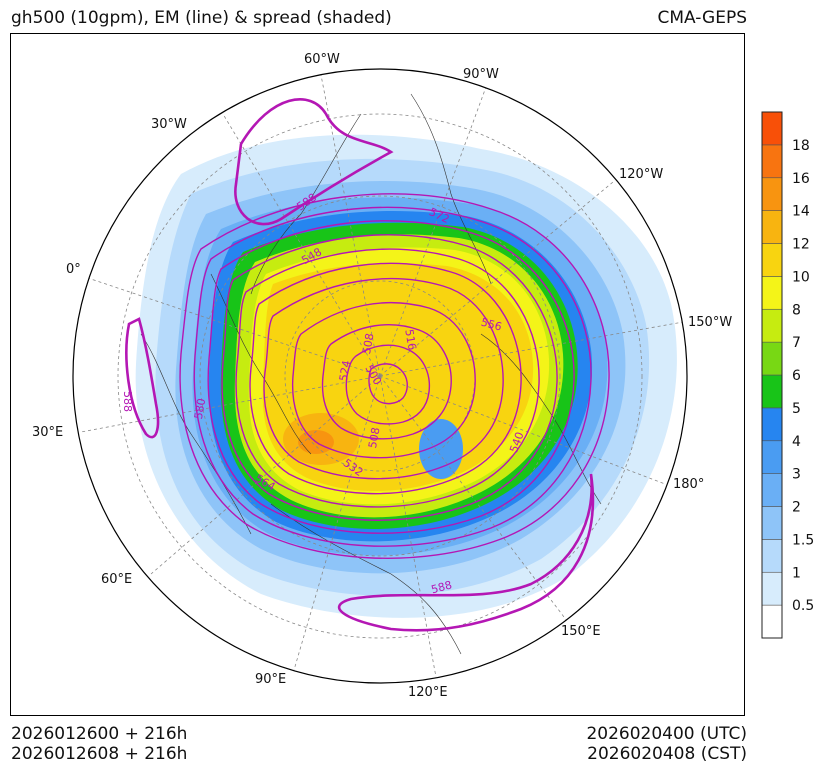 This screenshot has height=776, width=827. Describe the element at coordinates (466, 552) in the screenshot. I see `contour-588-south` at that location.